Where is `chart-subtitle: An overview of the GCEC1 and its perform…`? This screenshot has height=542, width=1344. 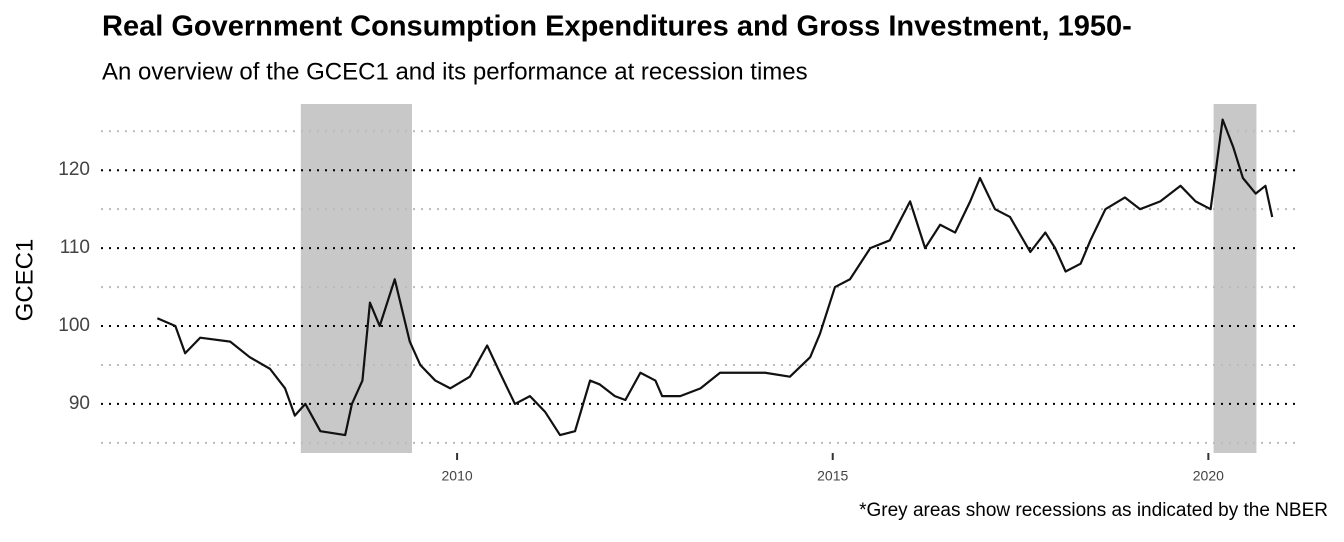
chart-subtitle: An overview of the GCEC1 and its perform… is located at coordinates (455, 71).